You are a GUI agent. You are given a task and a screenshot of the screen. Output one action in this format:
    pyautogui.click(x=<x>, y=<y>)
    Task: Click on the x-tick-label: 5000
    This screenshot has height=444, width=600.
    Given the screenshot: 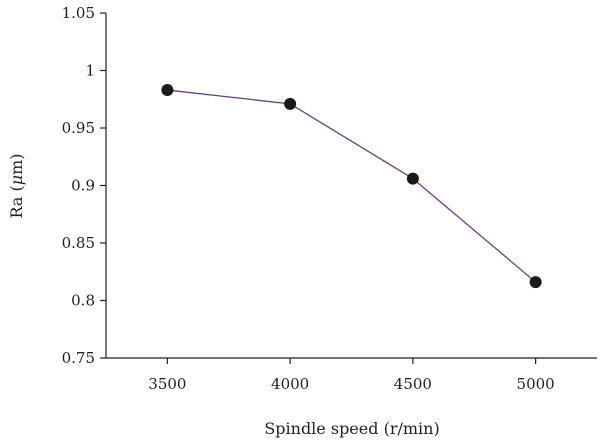 What is the action you would take?
    pyautogui.click(x=536, y=384)
    